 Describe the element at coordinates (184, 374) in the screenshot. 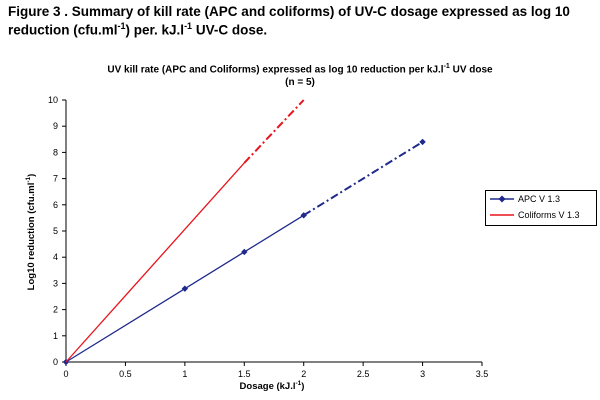

I see `x-tick-label: 1` at that location.